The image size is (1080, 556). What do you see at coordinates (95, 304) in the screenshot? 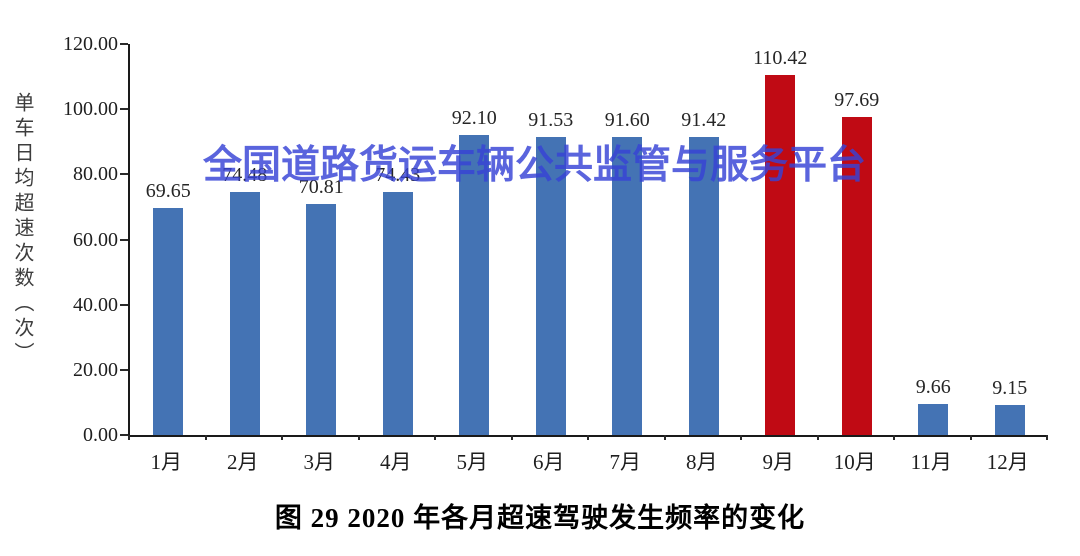
I see `y-axis-tick-label: 40.00` at bounding box center [95, 304].